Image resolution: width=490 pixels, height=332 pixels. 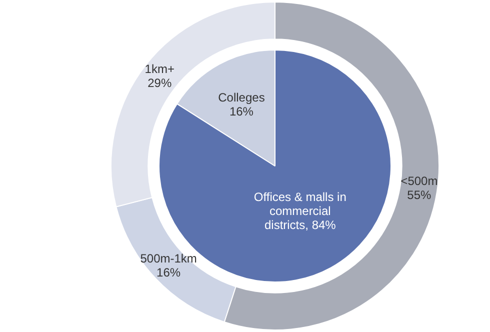 I want to click on slice-label: Offices & malls in commercial districts, 84%, so click(x=300, y=211).